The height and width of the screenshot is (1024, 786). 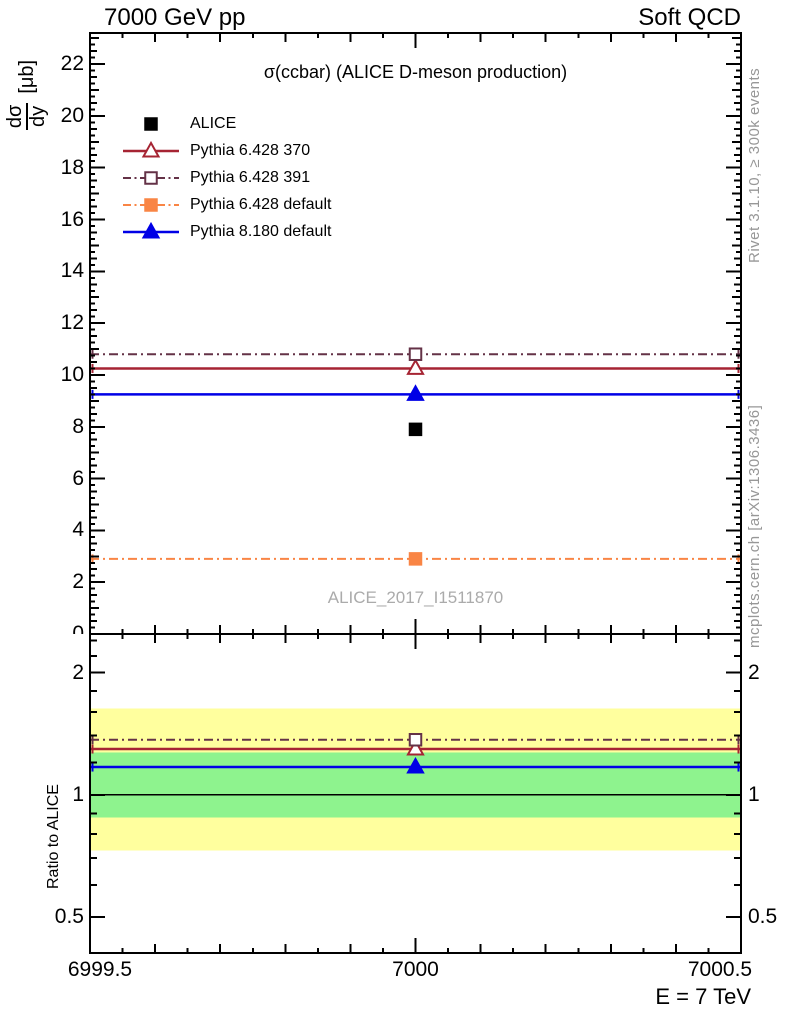 I want to click on legend-item-pythia-6-428-default: Pythia 6.428 default, so click(x=227, y=204).